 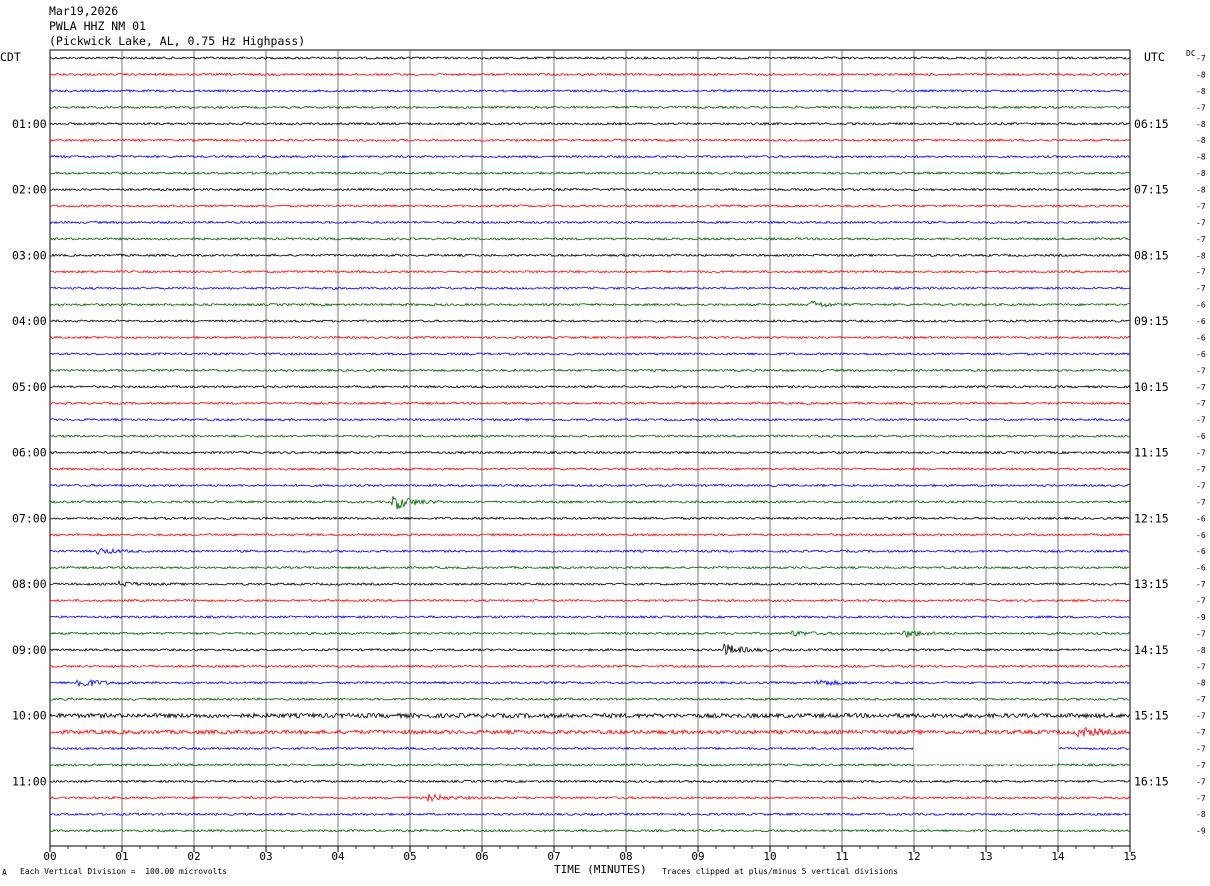 What do you see at coordinates (1151, 650) in the screenshot?
I see `utc-hour-label: 14:15` at bounding box center [1151, 650].